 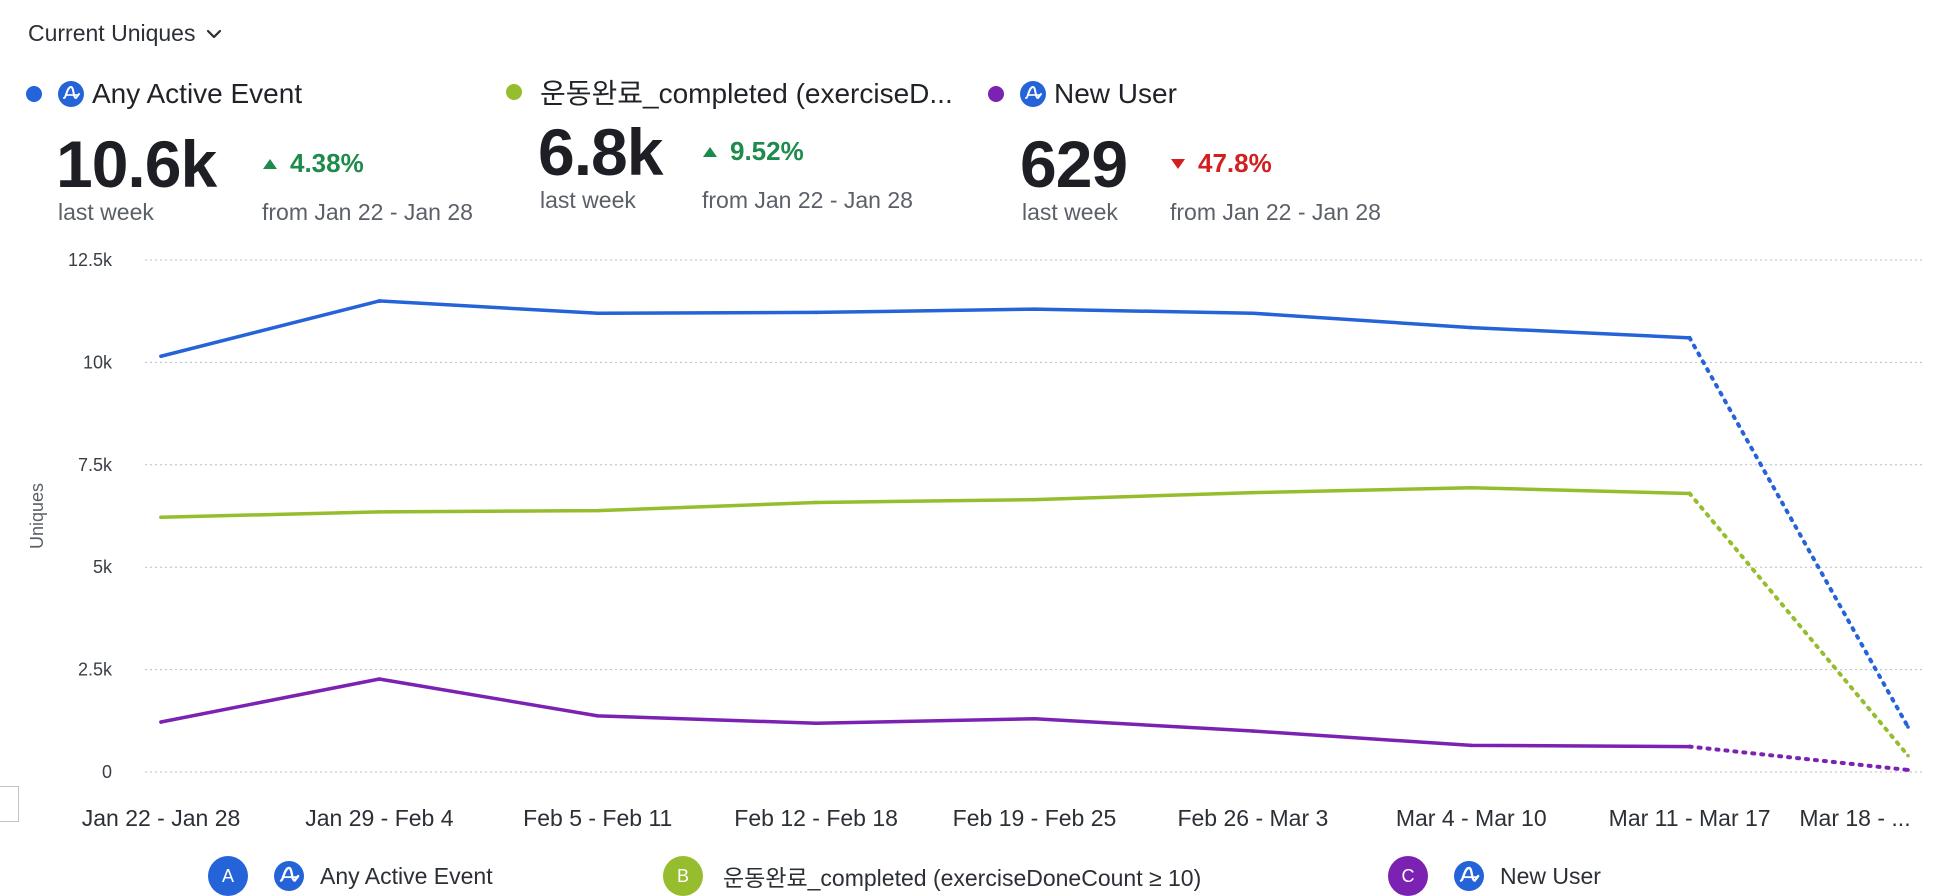 I want to click on metric-selector-label: Current Uniques, so click(x=112, y=33).